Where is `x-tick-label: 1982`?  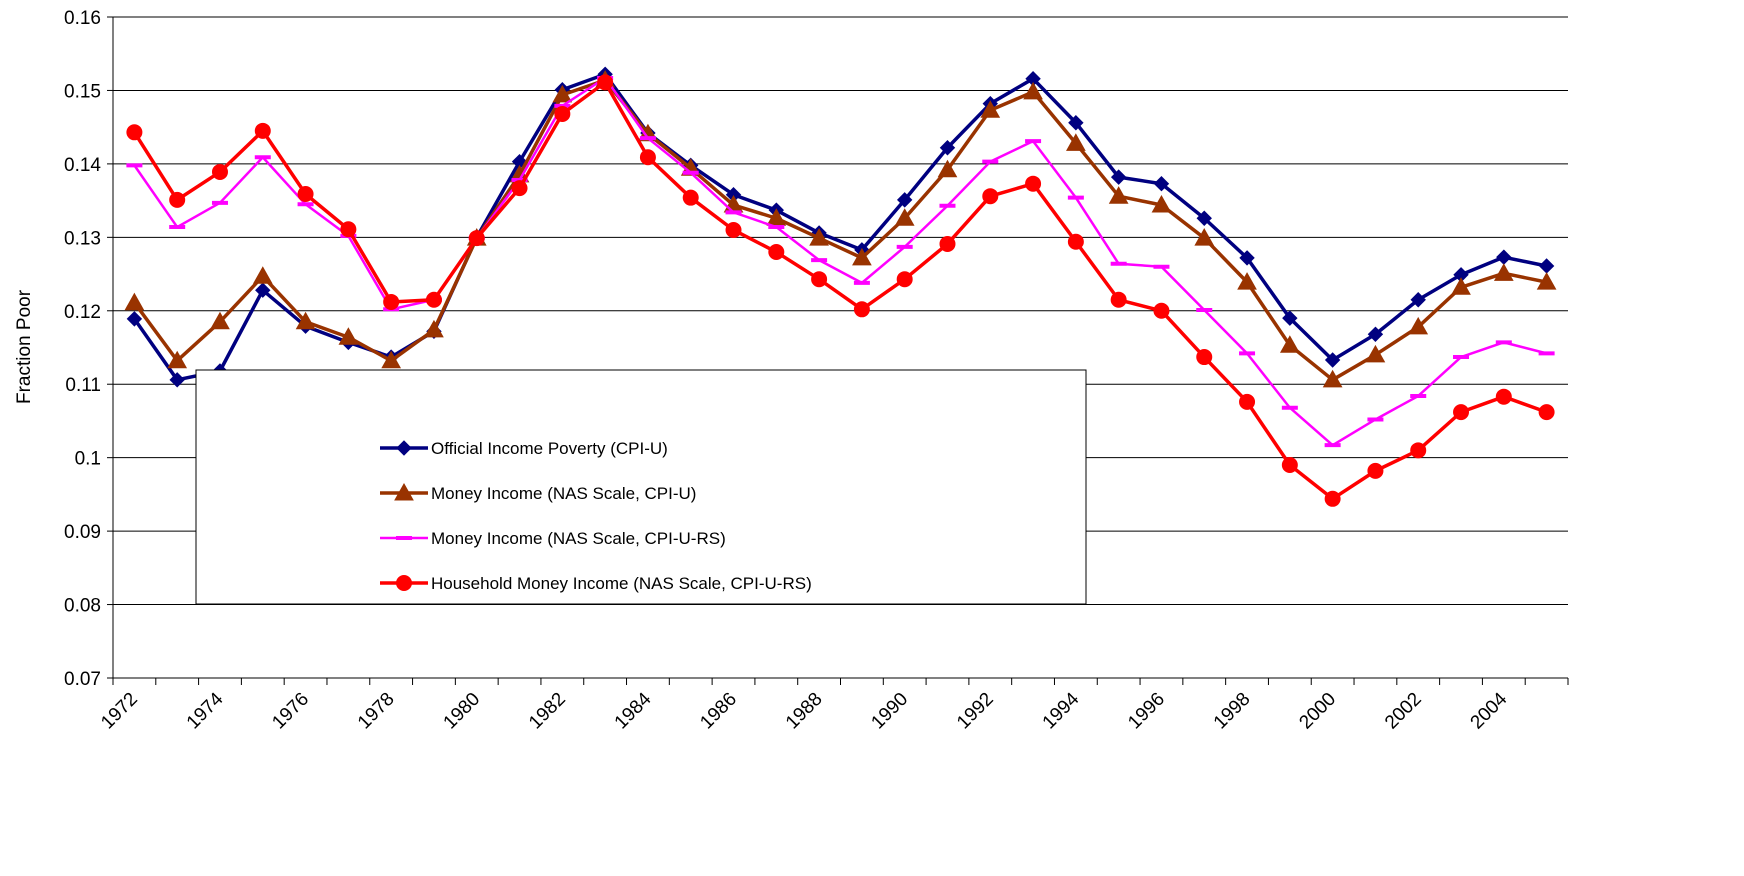 x-tick-label: 1982 is located at coordinates (547, 711).